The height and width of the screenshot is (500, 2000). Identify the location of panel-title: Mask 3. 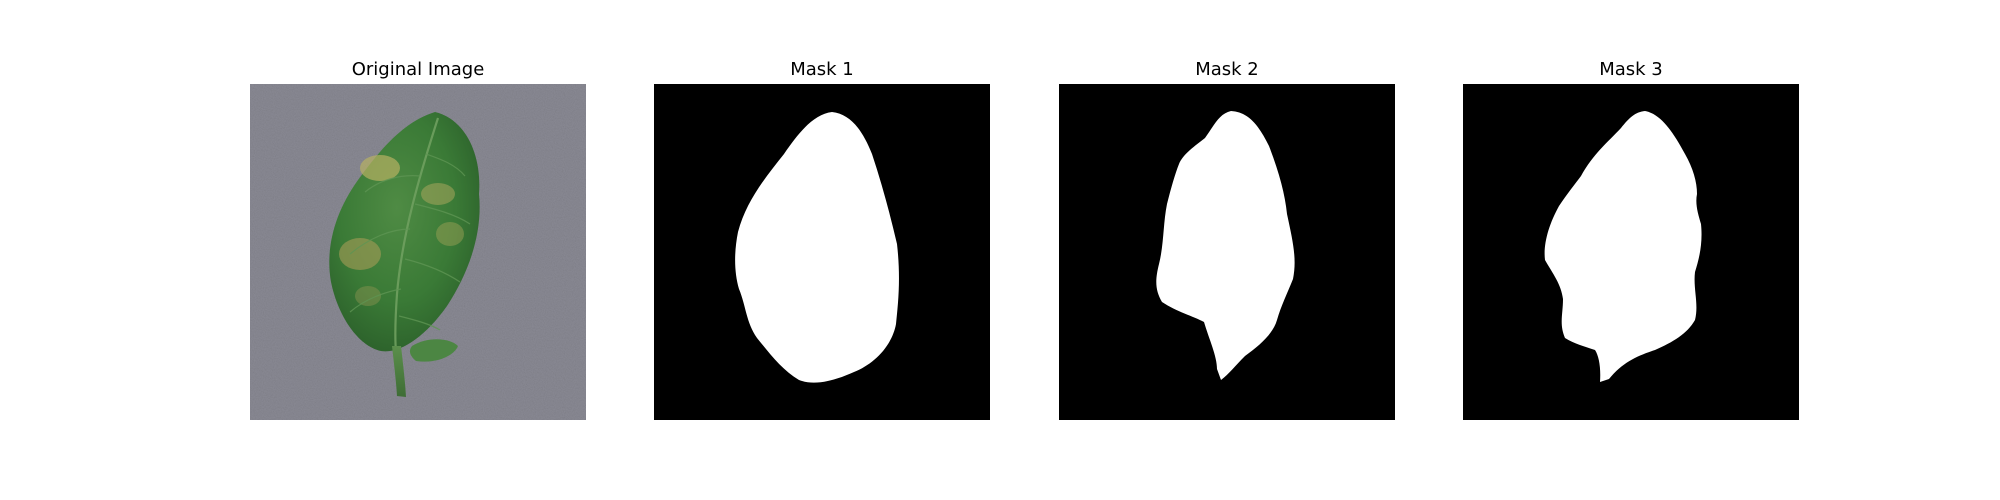
(1631, 69).